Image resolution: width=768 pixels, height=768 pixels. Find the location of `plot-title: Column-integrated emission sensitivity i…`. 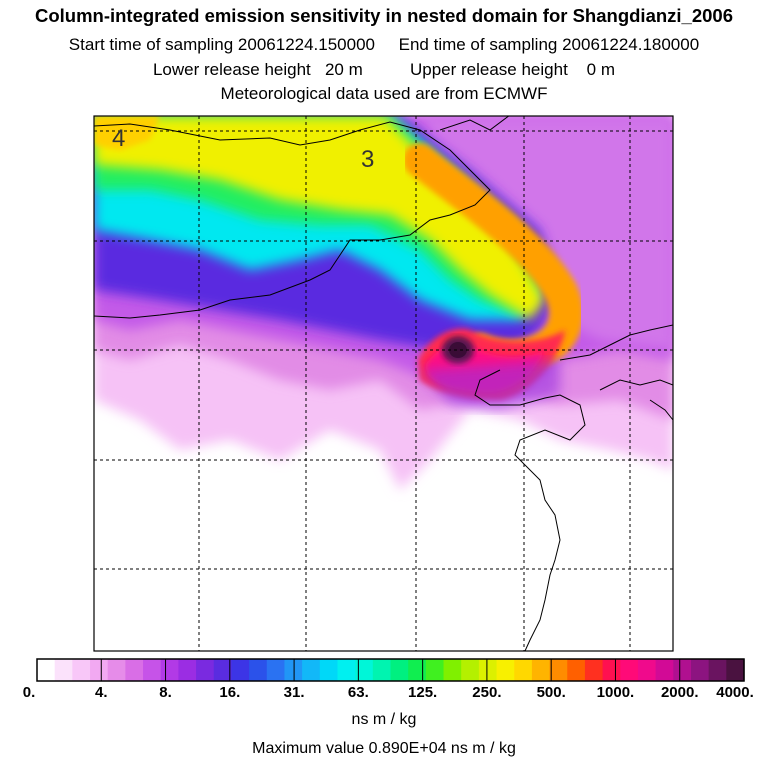

plot-title: Column-integrated emission sensitivity i… is located at coordinates (383, 15).